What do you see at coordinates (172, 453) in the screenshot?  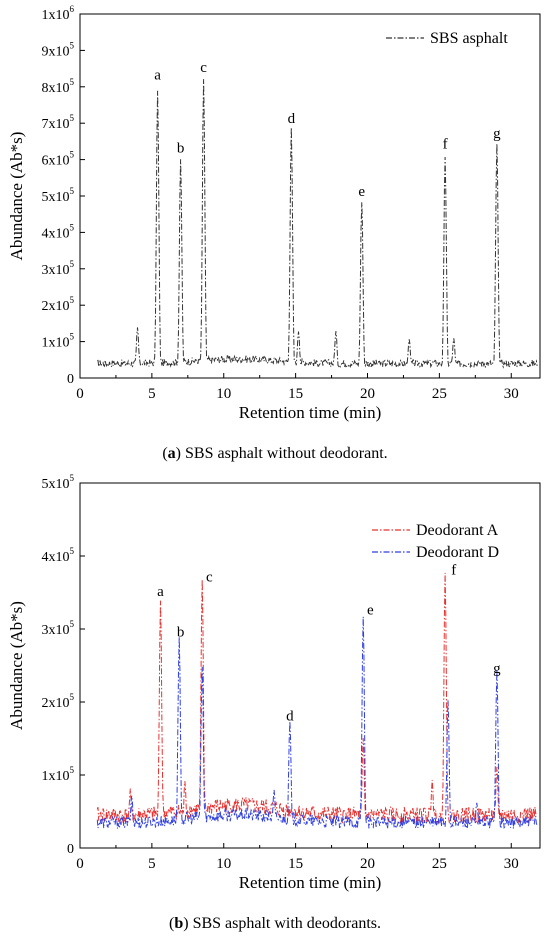 I see `caption-a-label: a` at bounding box center [172, 453].